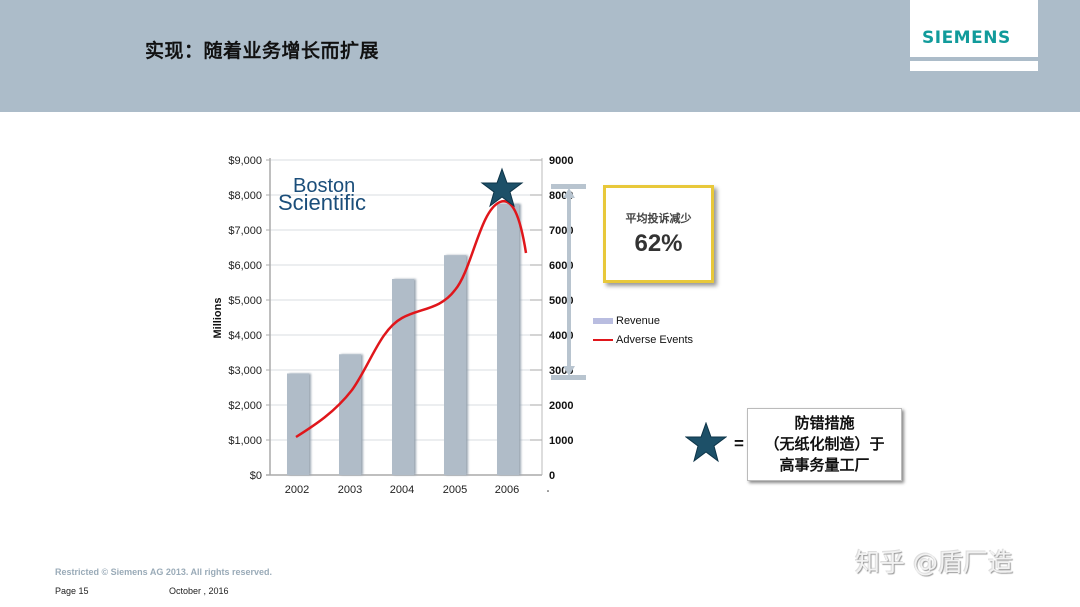  What do you see at coordinates (658, 218) in the screenshot?
I see `kpi-label: 平均投诉减少` at bounding box center [658, 218].